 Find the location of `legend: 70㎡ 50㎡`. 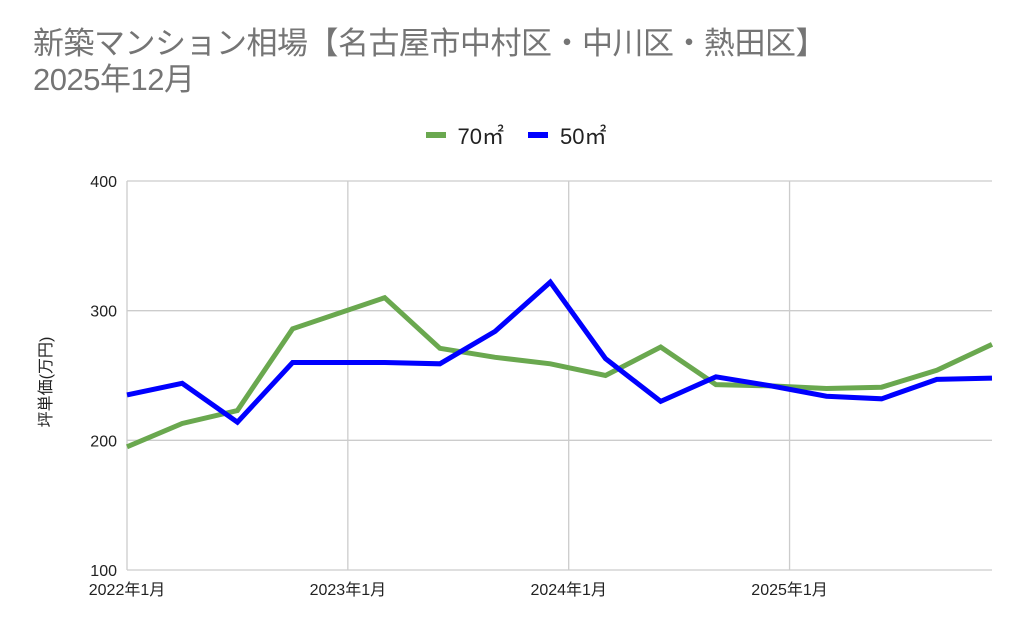

legend: 70㎡ 50㎡ is located at coordinates (512, 135).